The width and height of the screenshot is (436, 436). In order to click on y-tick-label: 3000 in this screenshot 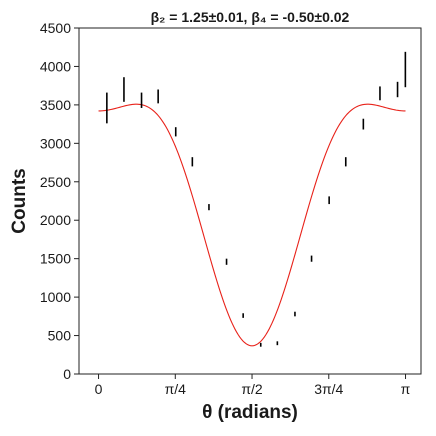, I will do `click(55, 143)`.